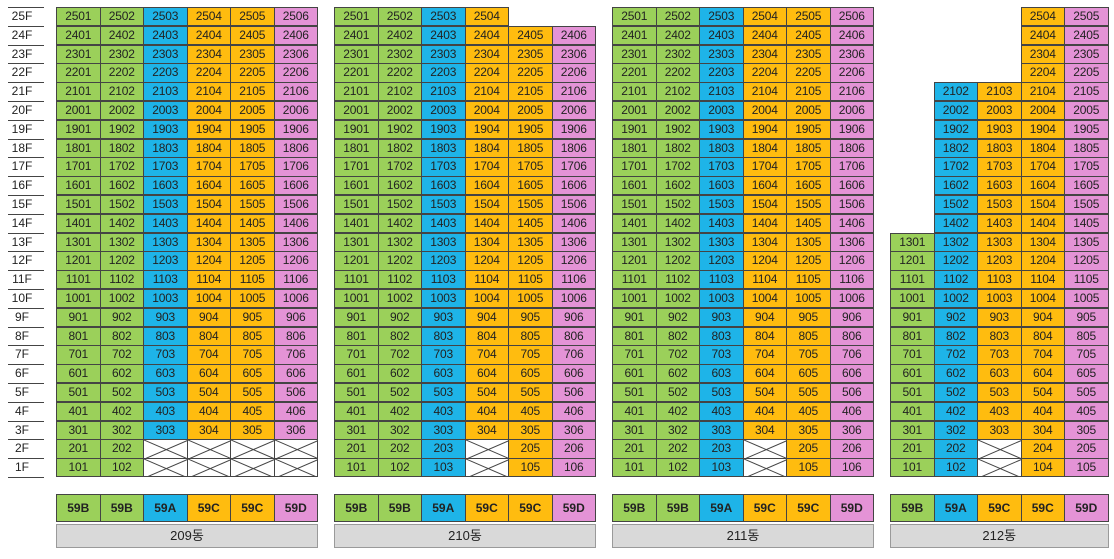 This screenshot has height=559, width=1114. Describe the element at coordinates (999, 508) in the screenshot. I see `unit-type-cell: 59C` at that location.